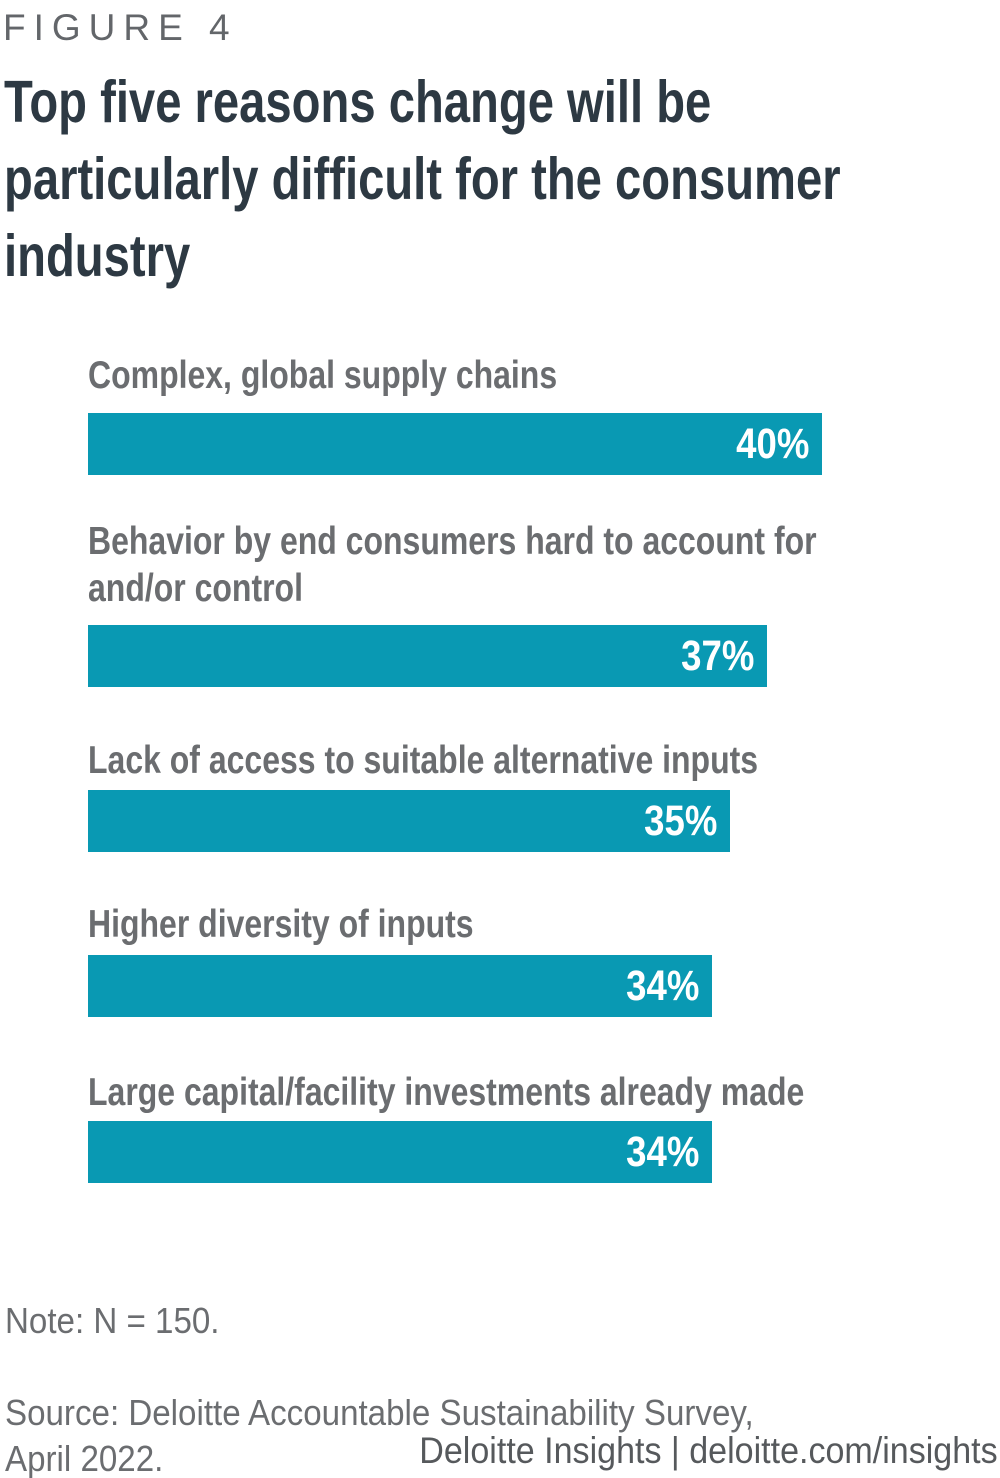 The height and width of the screenshot is (1478, 1000). What do you see at coordinates (773, 443) in the screenshot?
I see `bar-value-label: 40%` at bounding box center [773, 443].